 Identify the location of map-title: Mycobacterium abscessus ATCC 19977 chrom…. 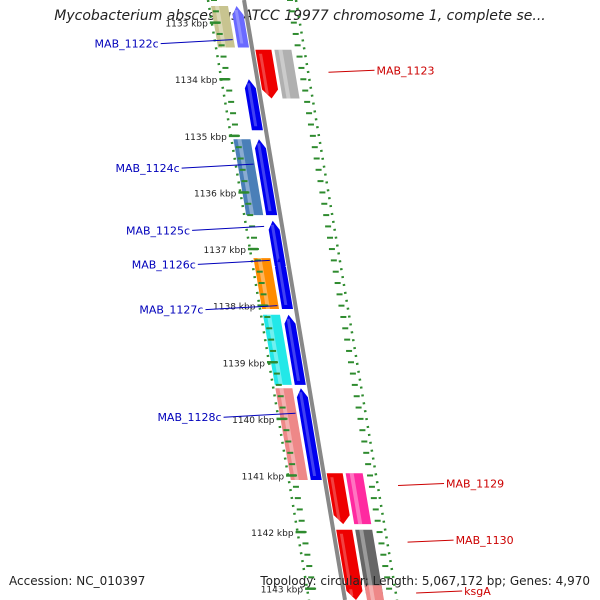
(300, 16).